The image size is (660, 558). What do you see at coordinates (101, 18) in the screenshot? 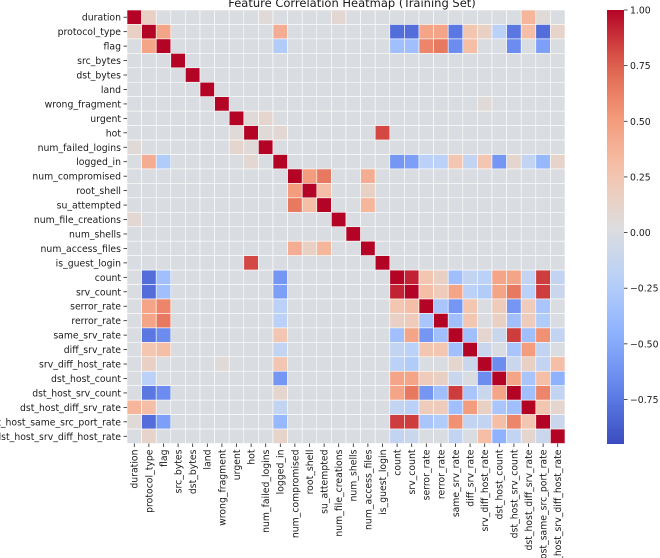
I see `y-tick-label: duration` at bounding box center [101, 18].